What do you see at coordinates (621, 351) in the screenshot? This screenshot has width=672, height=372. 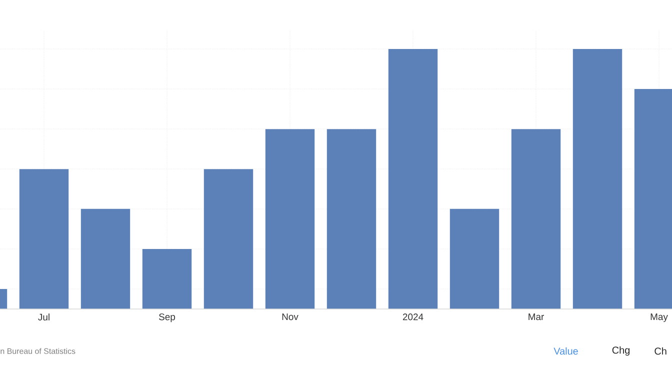 I see `text: Chg` at bounding box center [621, 351].